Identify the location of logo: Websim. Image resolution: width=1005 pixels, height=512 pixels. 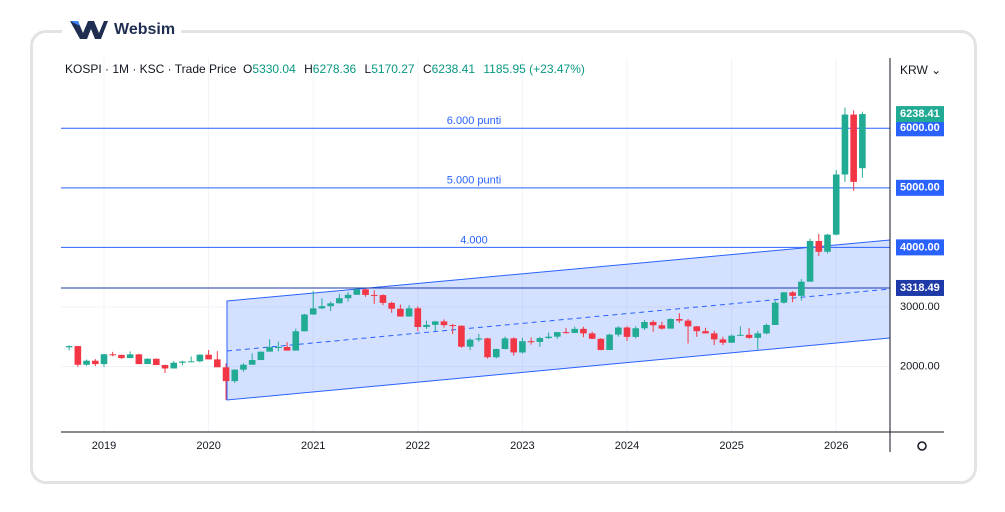
(122, 30).